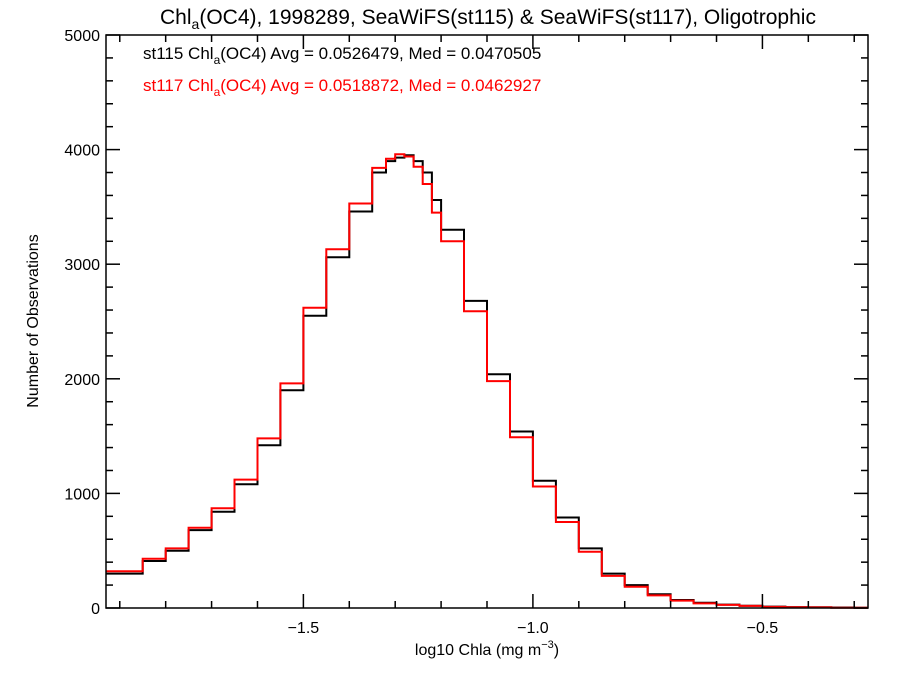 This screenshot has width=900, height=675. I want to click on x-tick-label: −1.0, so click(533, 628).